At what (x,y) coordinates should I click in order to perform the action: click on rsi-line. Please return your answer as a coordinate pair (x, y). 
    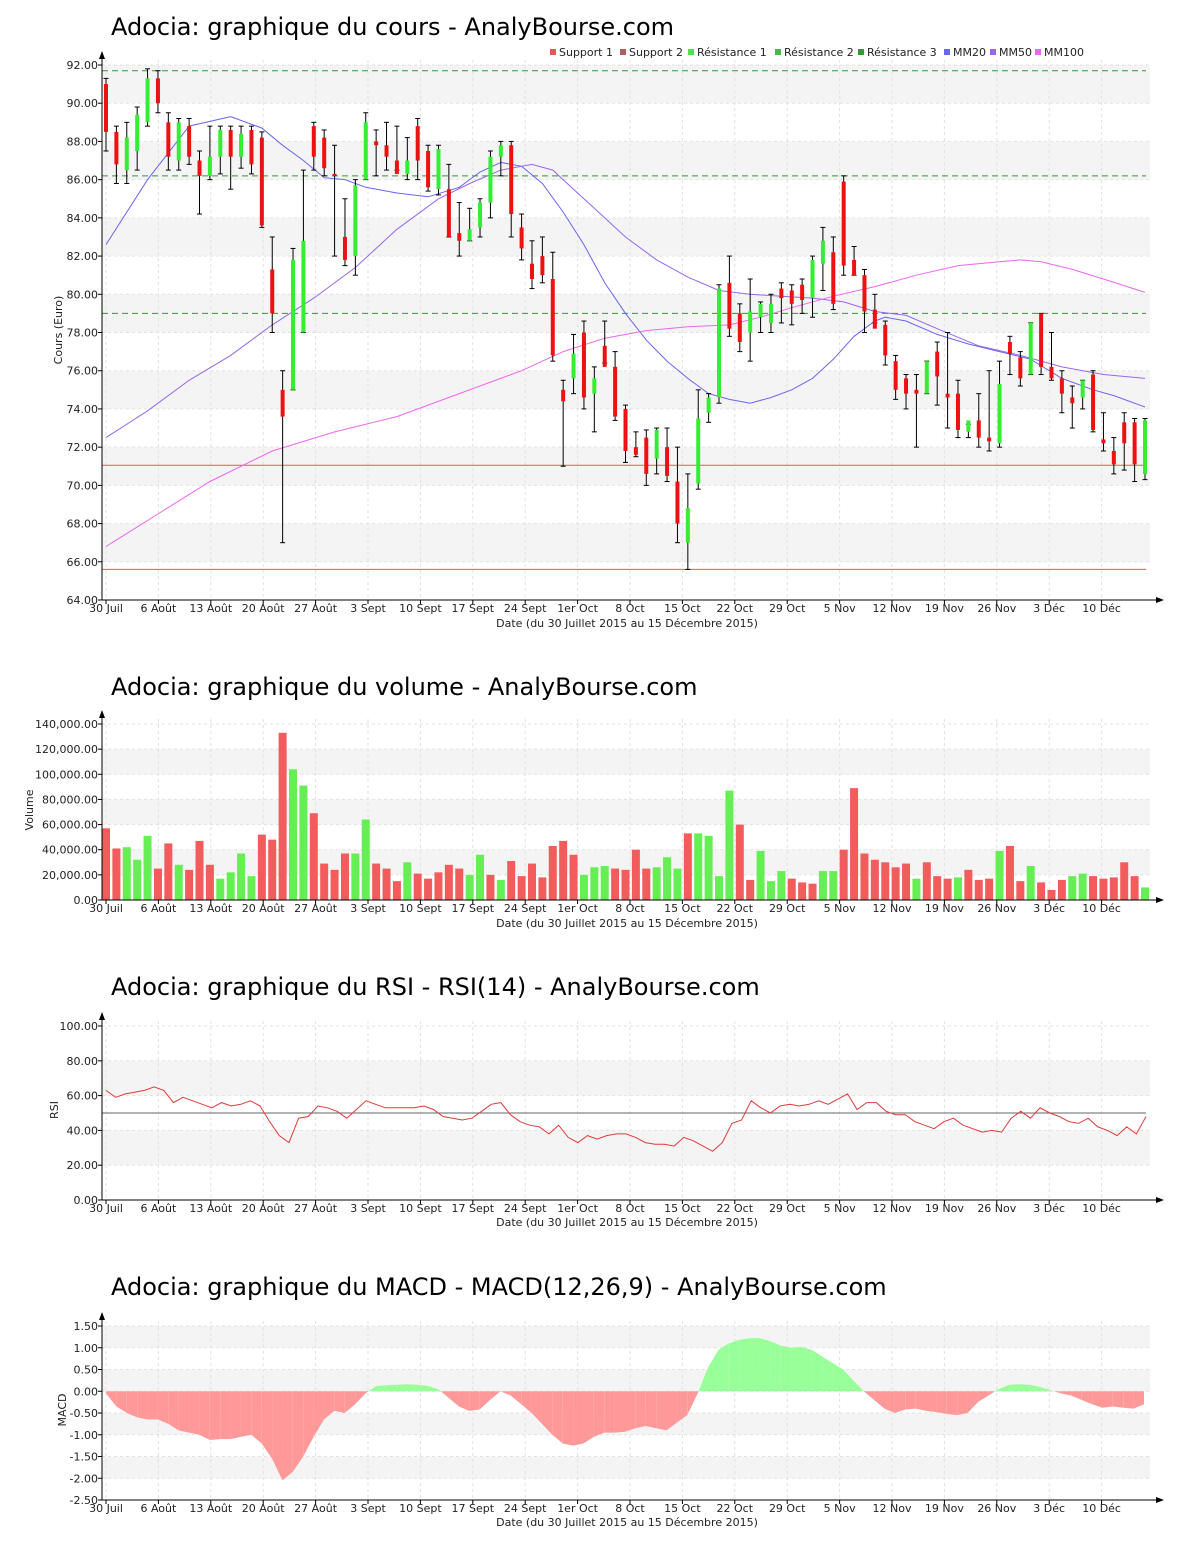
    Looking at the image, I should click on (626, 1119).